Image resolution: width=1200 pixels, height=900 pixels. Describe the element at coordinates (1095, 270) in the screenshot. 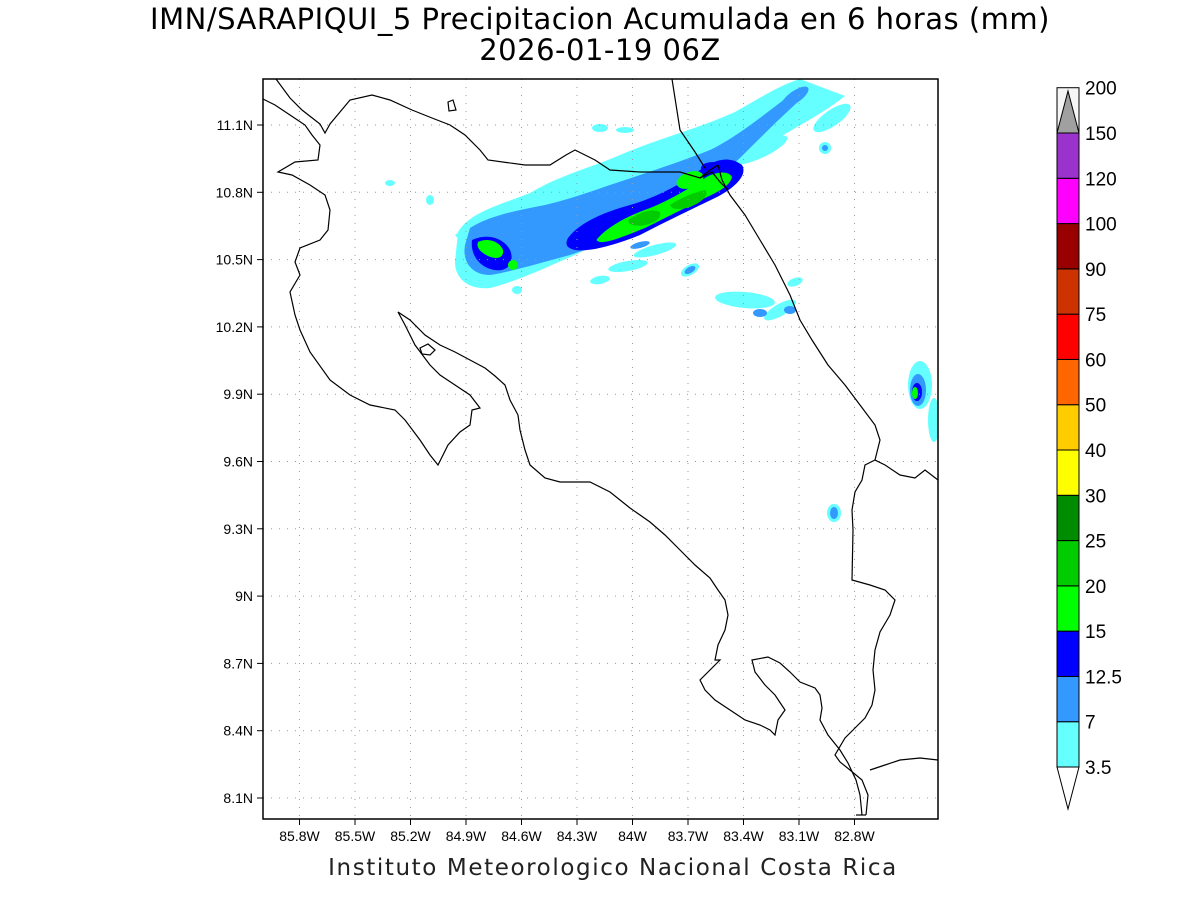

I see `colorbar-label: 90` at that location.